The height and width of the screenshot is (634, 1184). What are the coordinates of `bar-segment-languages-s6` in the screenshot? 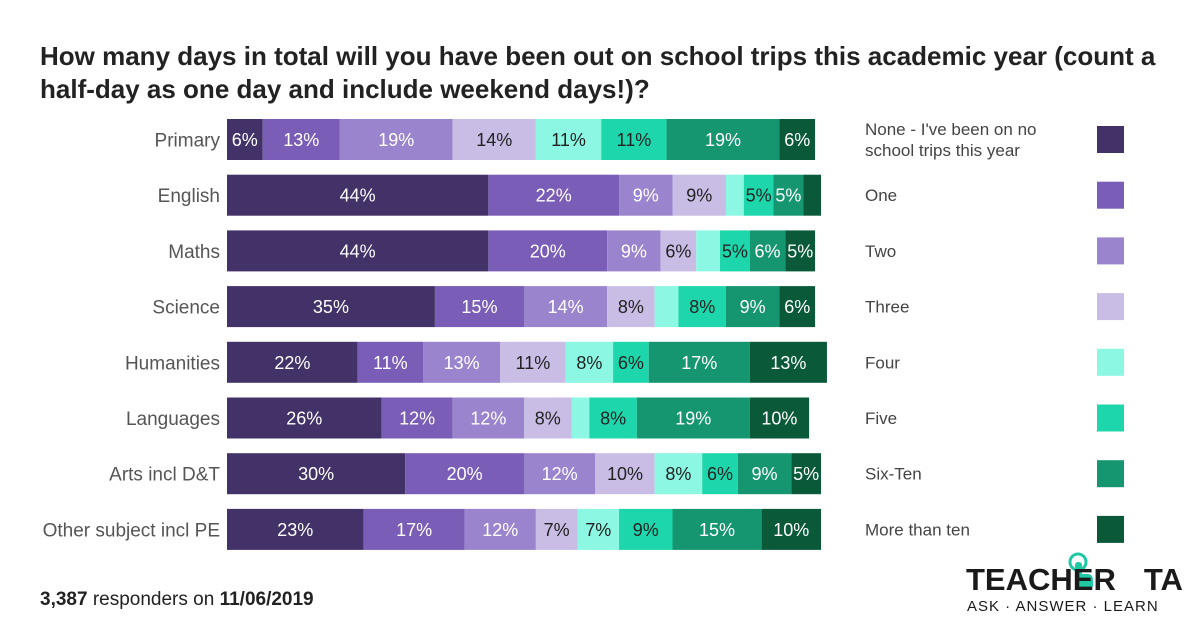 It's located at (693, 418).